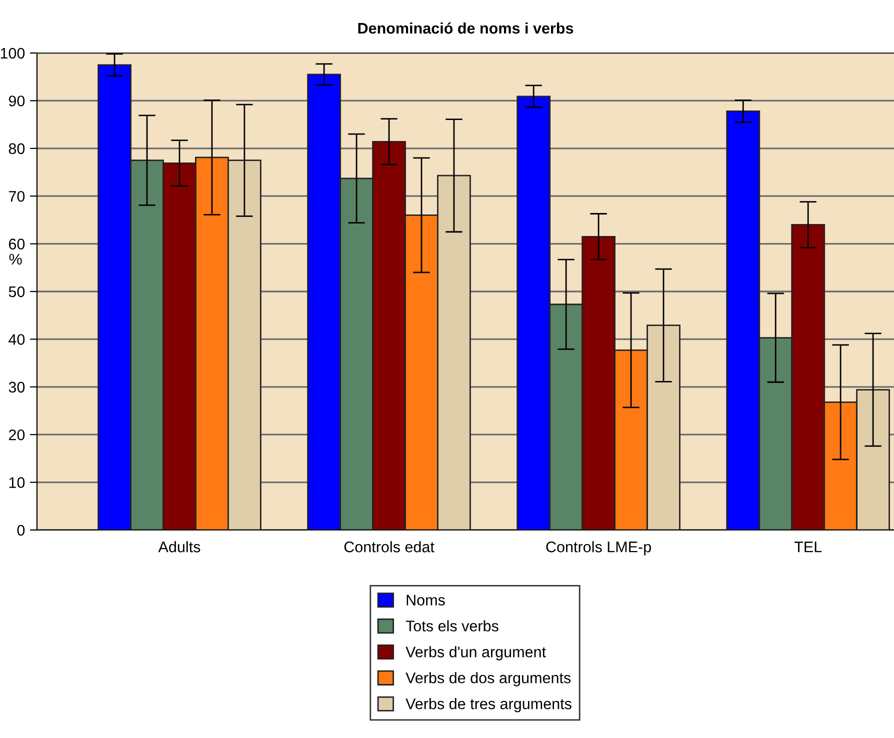  Describe the element at coordinates (16, 196) in the screenshot. I see `y-tick-label: 70` at that location.